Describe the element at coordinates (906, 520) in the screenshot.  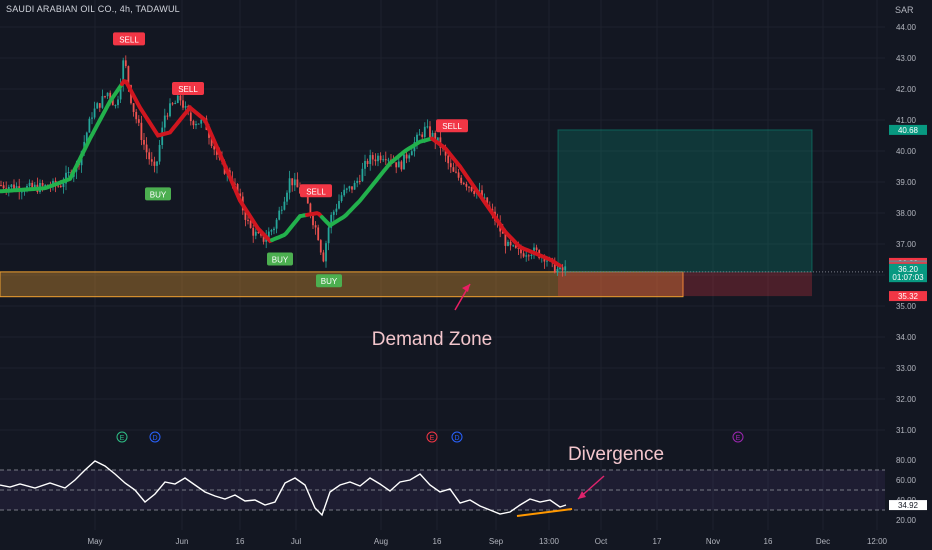
I see `rsi-tick-label: 20.00` at that location.